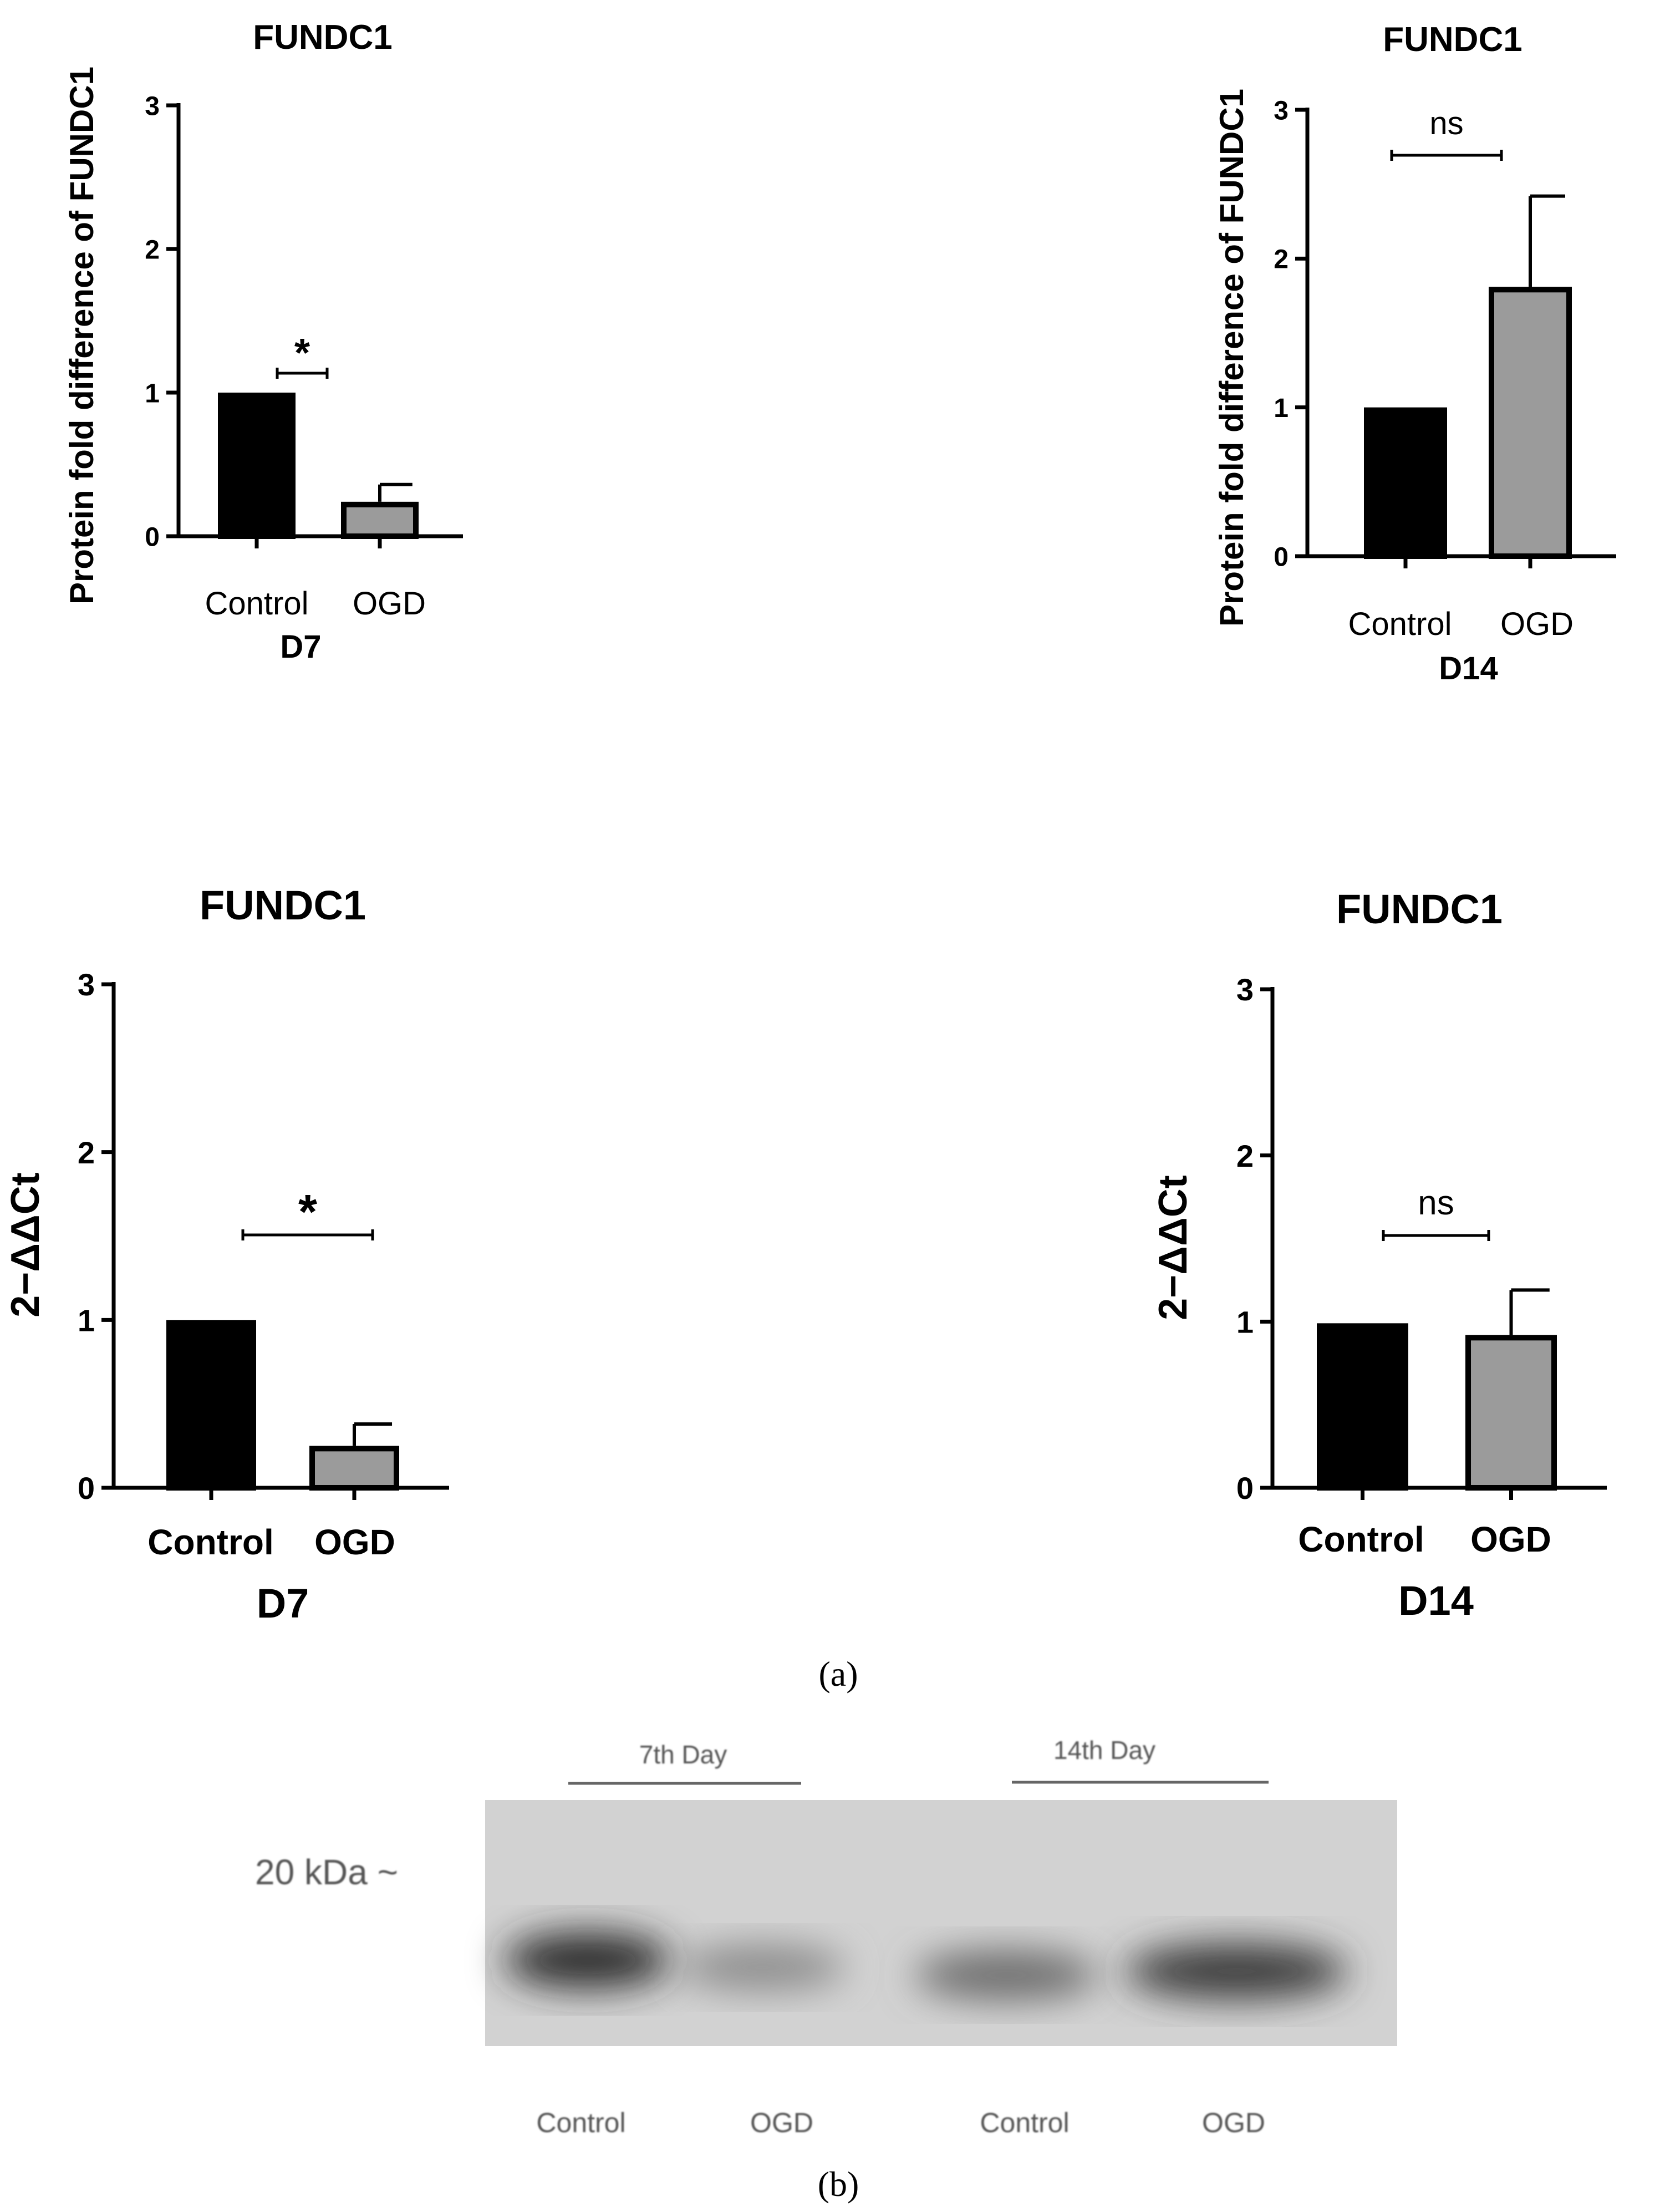  I want to click on blot-band-control-d7, so click(588, 1960).